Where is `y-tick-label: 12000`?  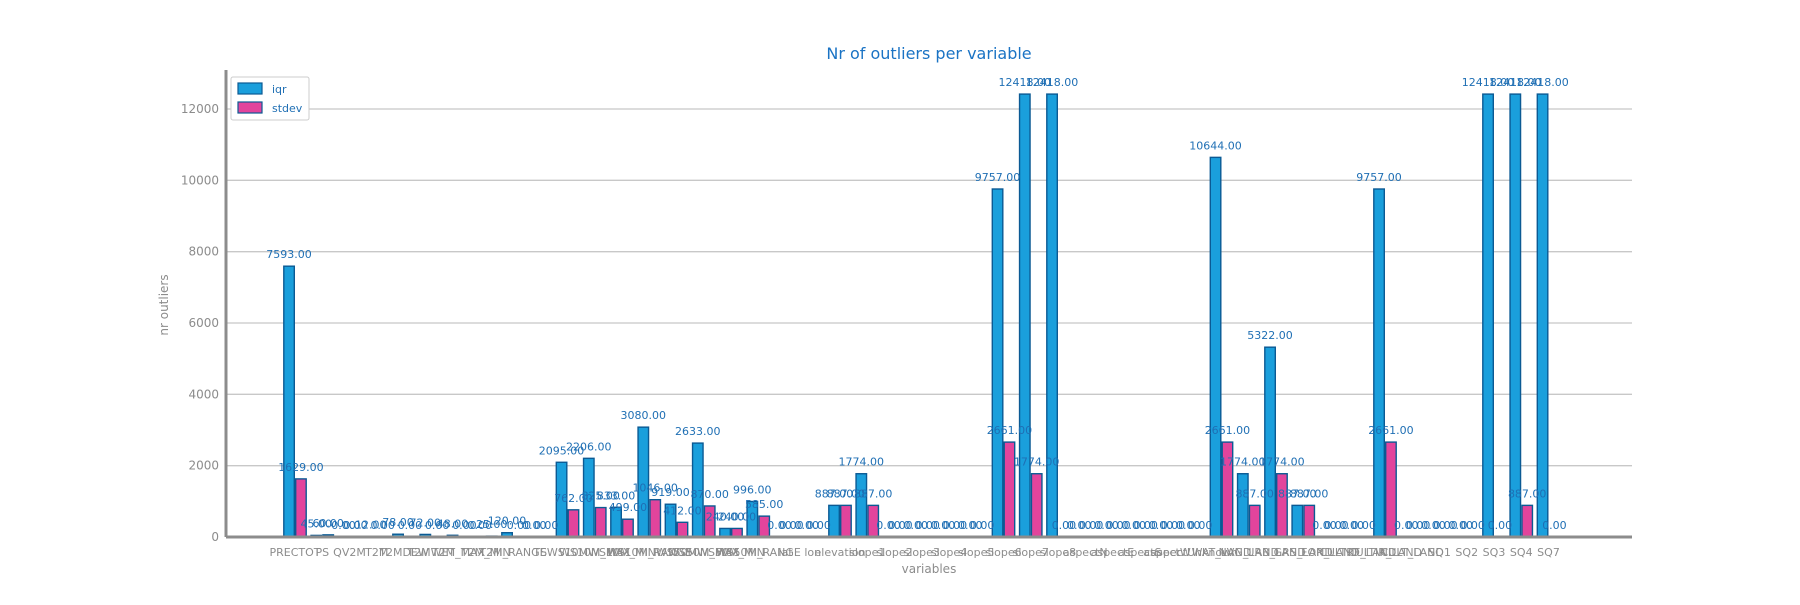 y-tick-label: 12000 is located at coordinates (200, 109).